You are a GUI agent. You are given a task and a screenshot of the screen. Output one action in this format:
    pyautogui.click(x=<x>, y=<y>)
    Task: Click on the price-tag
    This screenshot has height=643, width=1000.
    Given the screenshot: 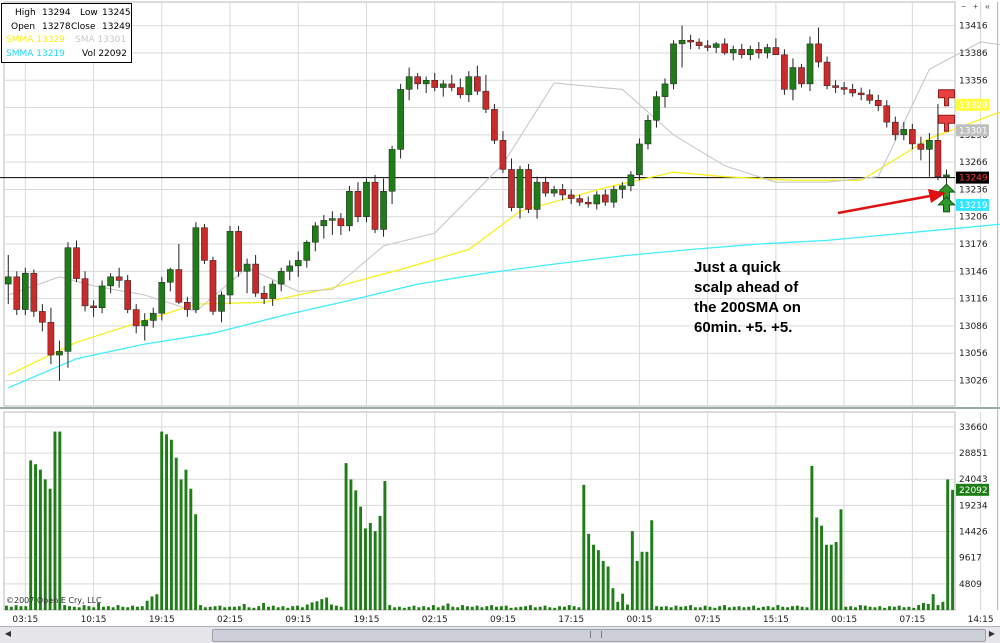 What is the action you would take?
    pyautogui.click(x=972, y=177)
    